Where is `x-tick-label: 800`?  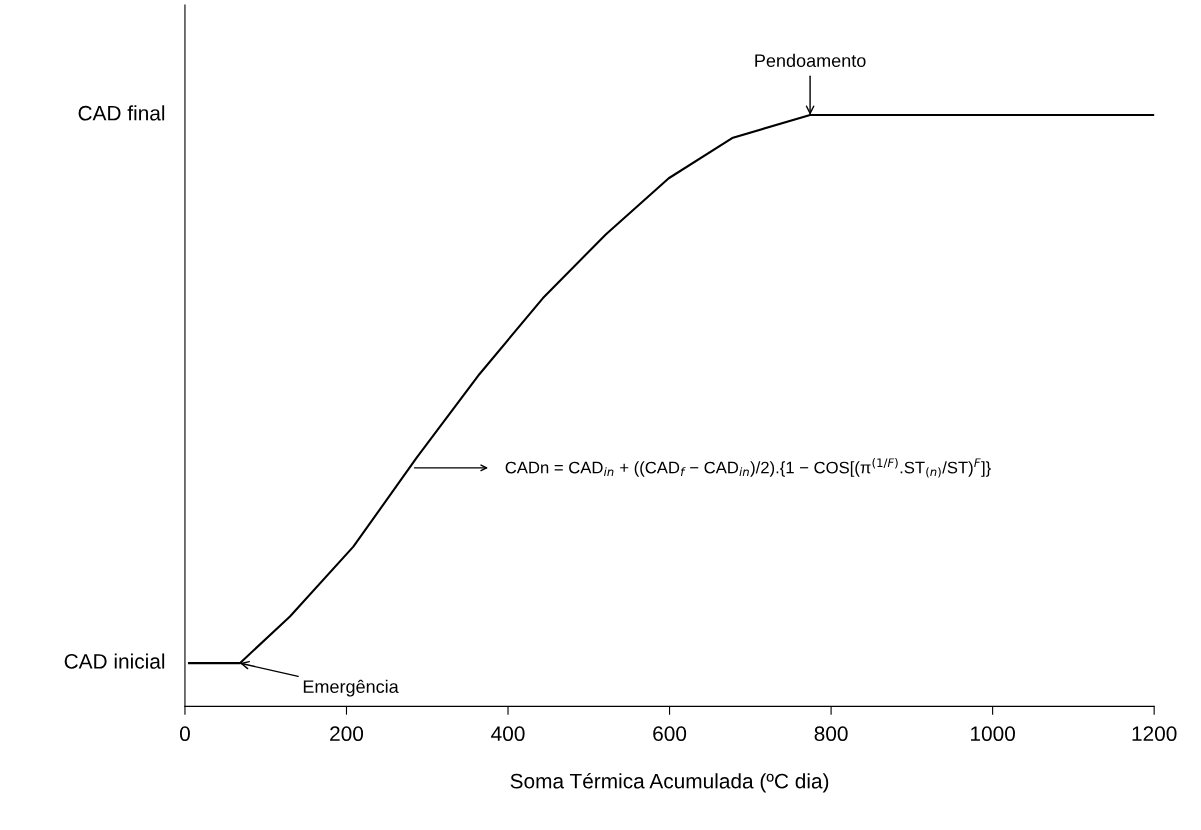
x-tick-label: 800 is located at coordinates (831, 734).